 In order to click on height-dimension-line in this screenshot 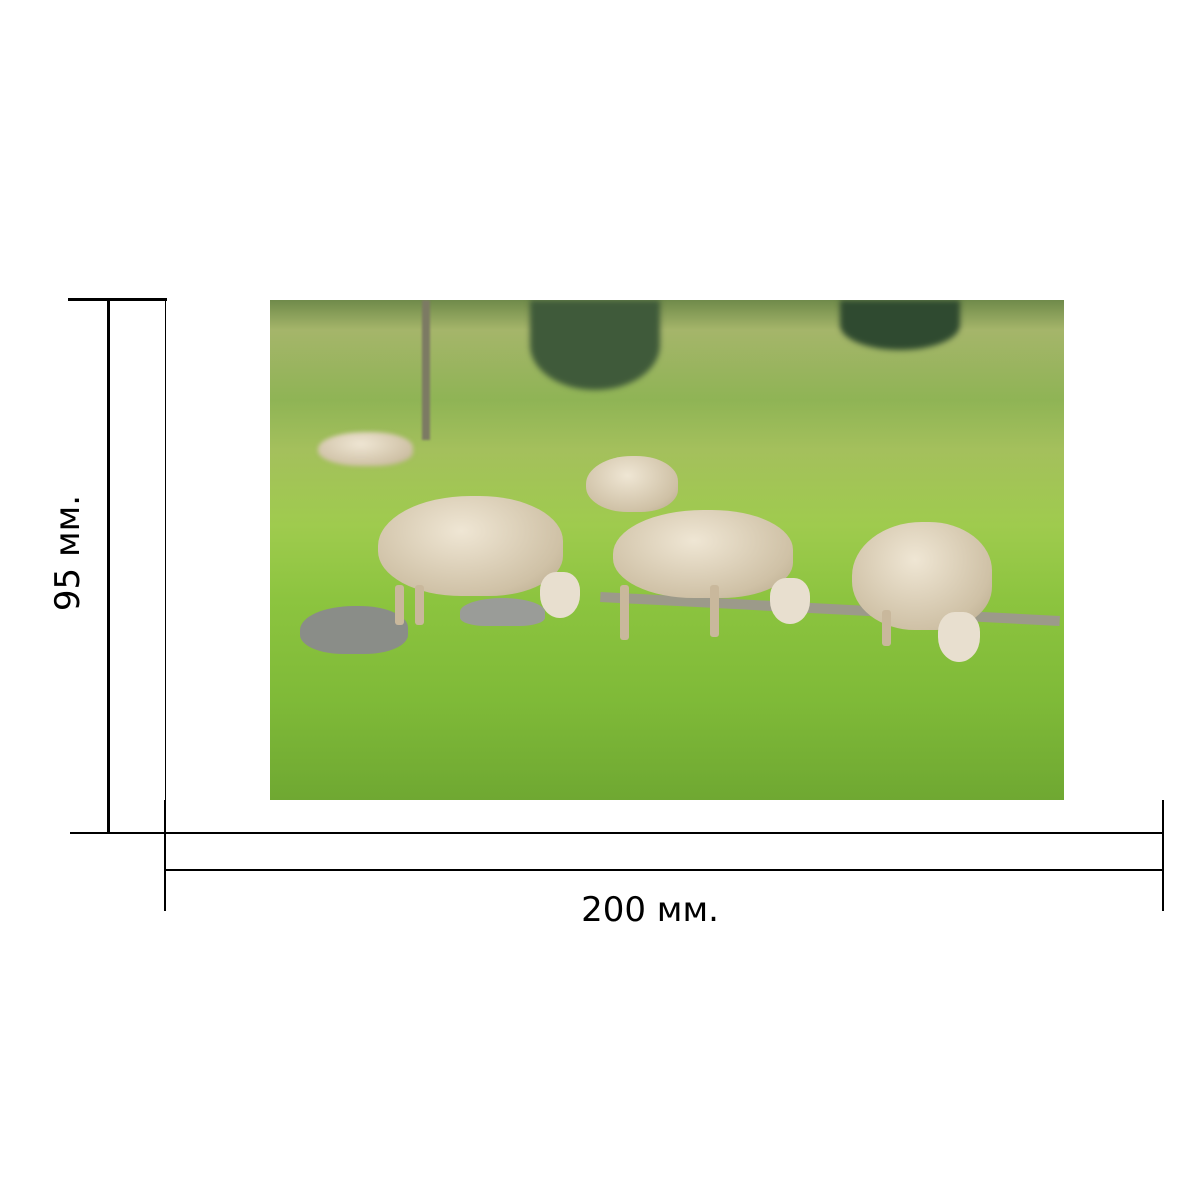, I will do `click(108, 566)`.